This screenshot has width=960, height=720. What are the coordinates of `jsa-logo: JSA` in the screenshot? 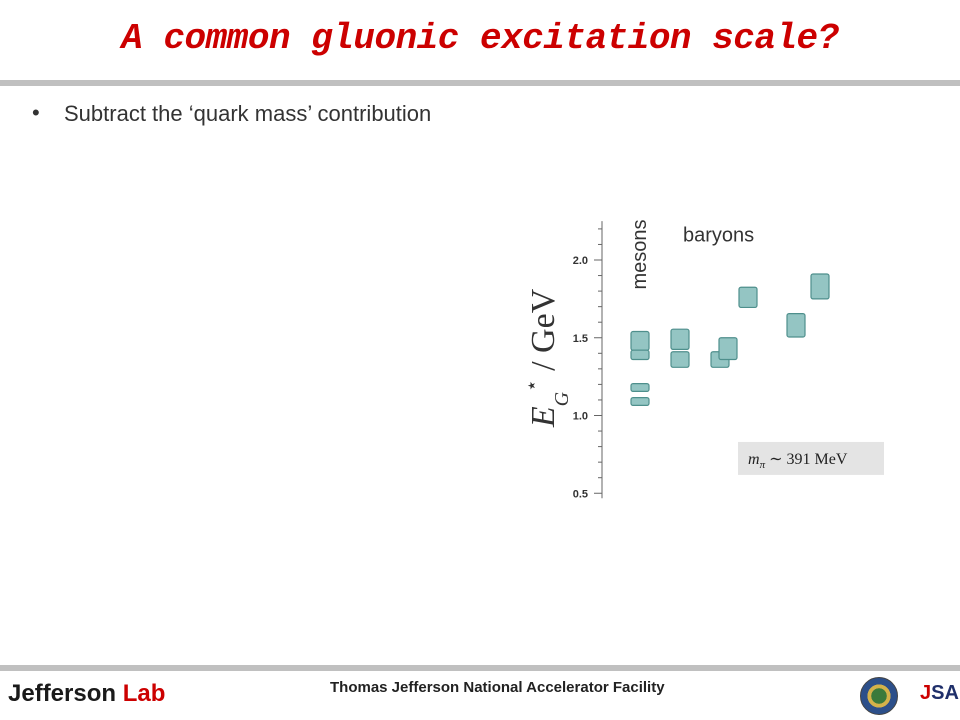 It's located at (939, 693).